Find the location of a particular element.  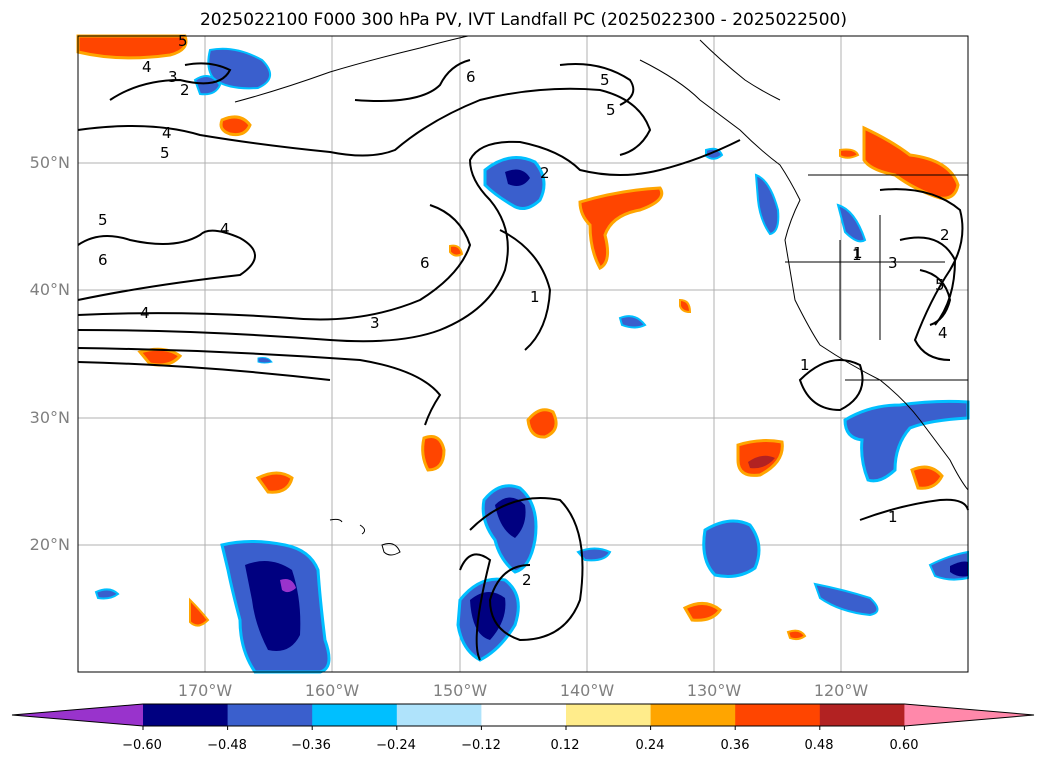

colorbar-tick-label: −0.48 is located at coordinates (227, 745).